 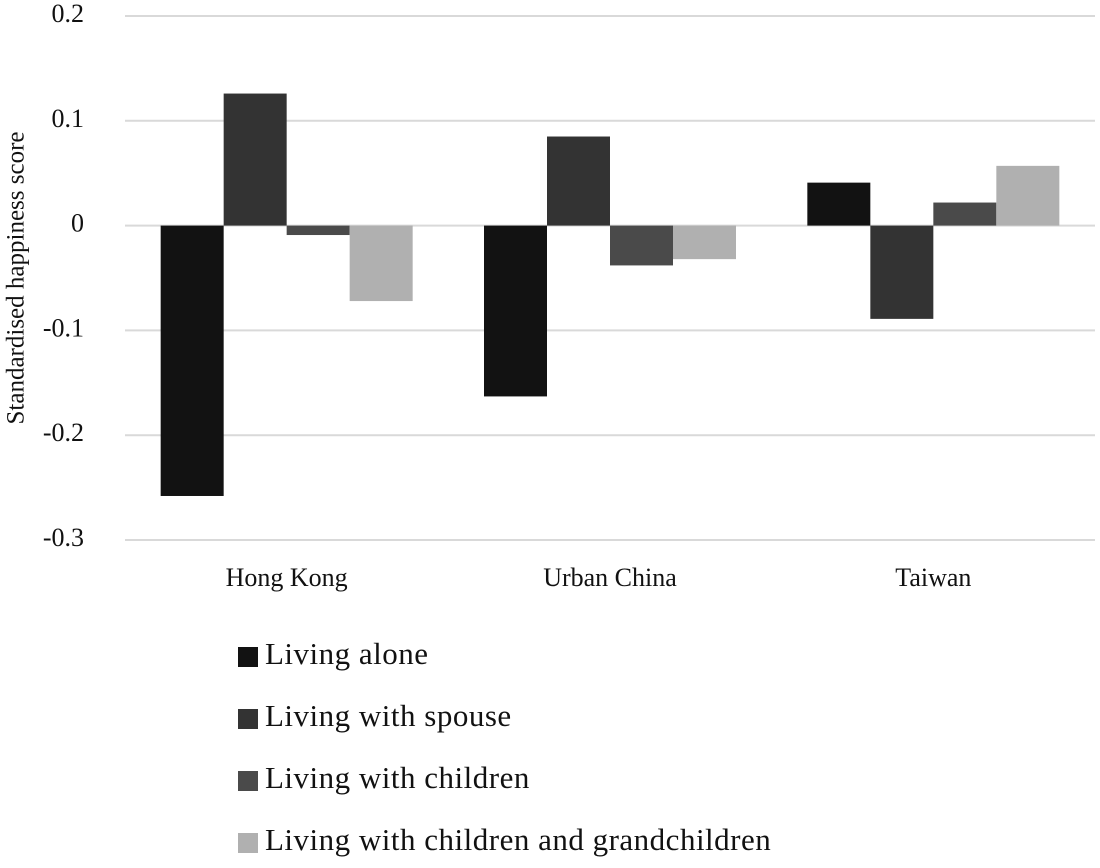 What do you see at coordinates (16, 278) in the screenshot?
I see `y-axis-label: Standardised happiness score` at bounding box center [16, 278].